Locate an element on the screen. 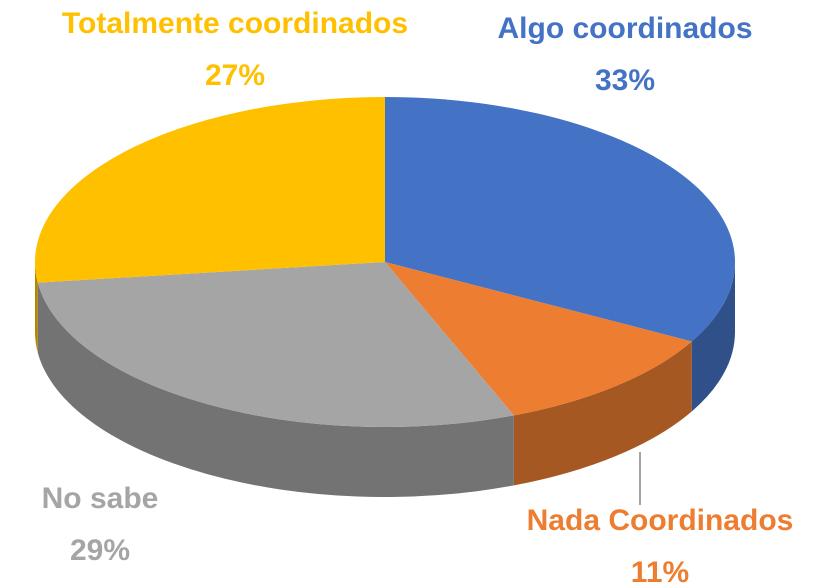 The image size is (830, 586). category-label: Nada Coordinados is located at coordinates (660, 520).